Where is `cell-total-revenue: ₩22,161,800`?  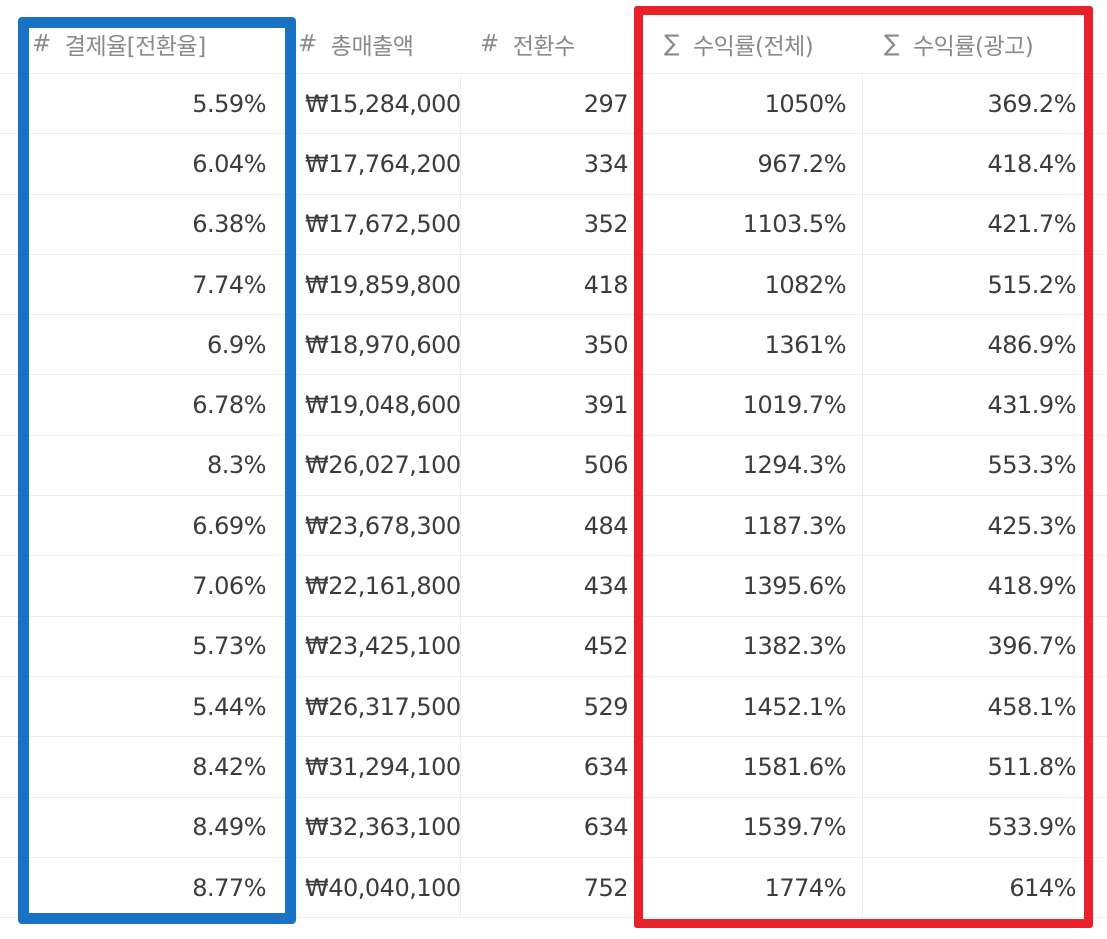 cell-total-revenue: ₩22,161,800 is located at coordinates (378, 586).